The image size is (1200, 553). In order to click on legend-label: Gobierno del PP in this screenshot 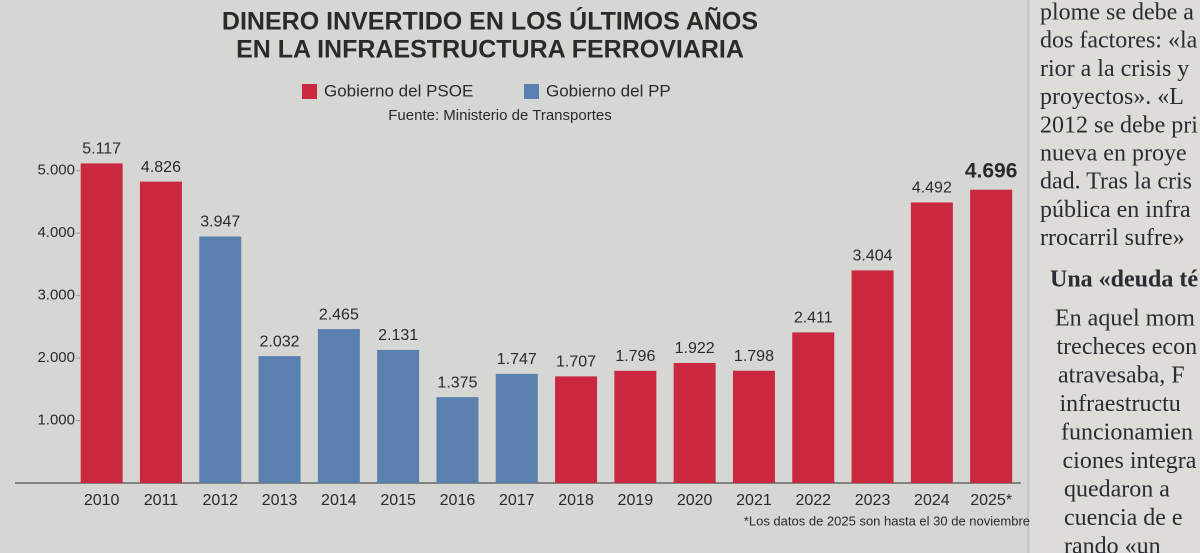, I will do `click(608, 90)`.